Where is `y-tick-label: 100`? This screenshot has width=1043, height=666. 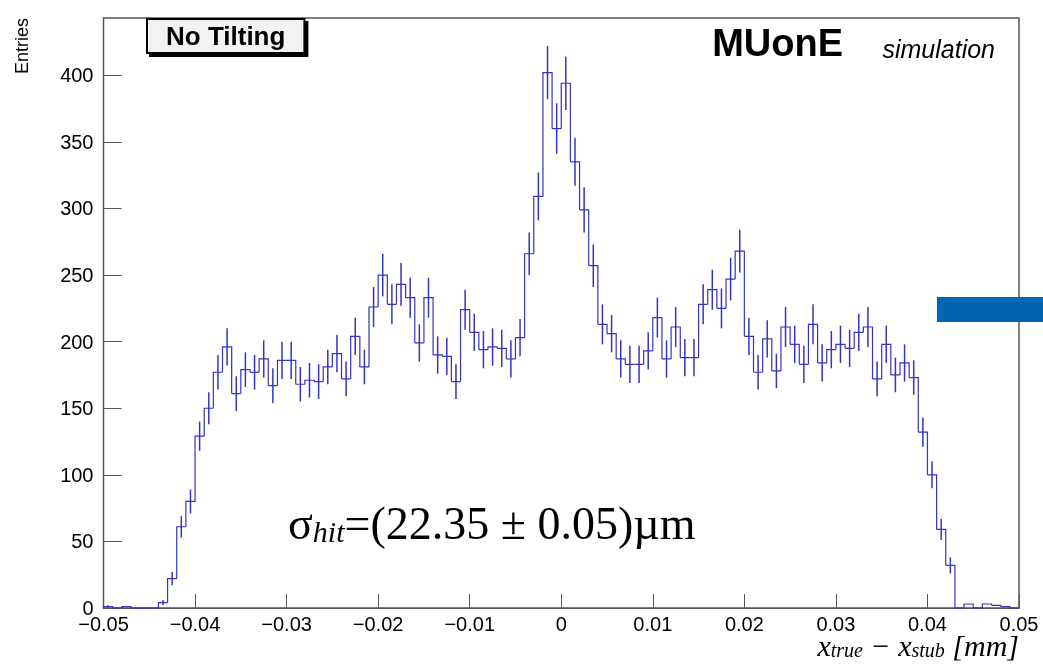
y-tick-label: 100 is located at coordinates (77, 474).